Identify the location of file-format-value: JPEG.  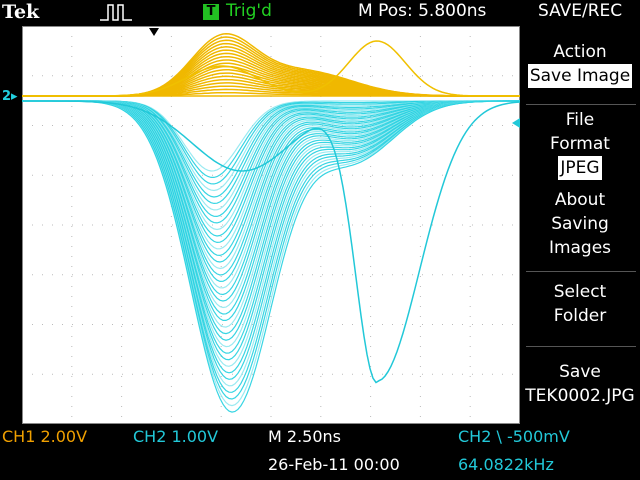
(580, 168).